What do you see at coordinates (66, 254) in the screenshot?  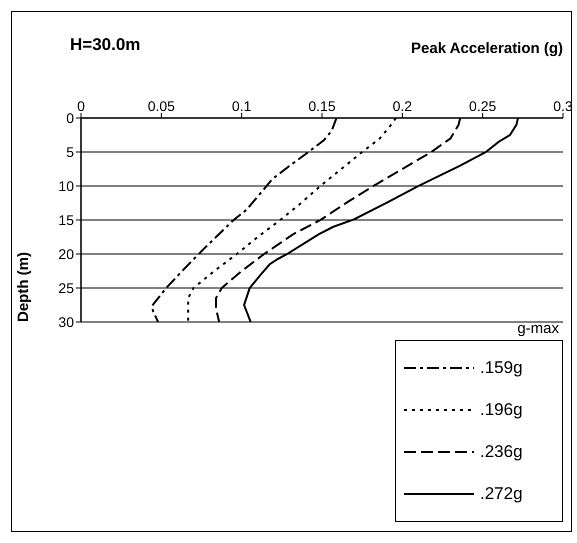 I see `y-tick-label: 20` at bounding box center [66, 254].